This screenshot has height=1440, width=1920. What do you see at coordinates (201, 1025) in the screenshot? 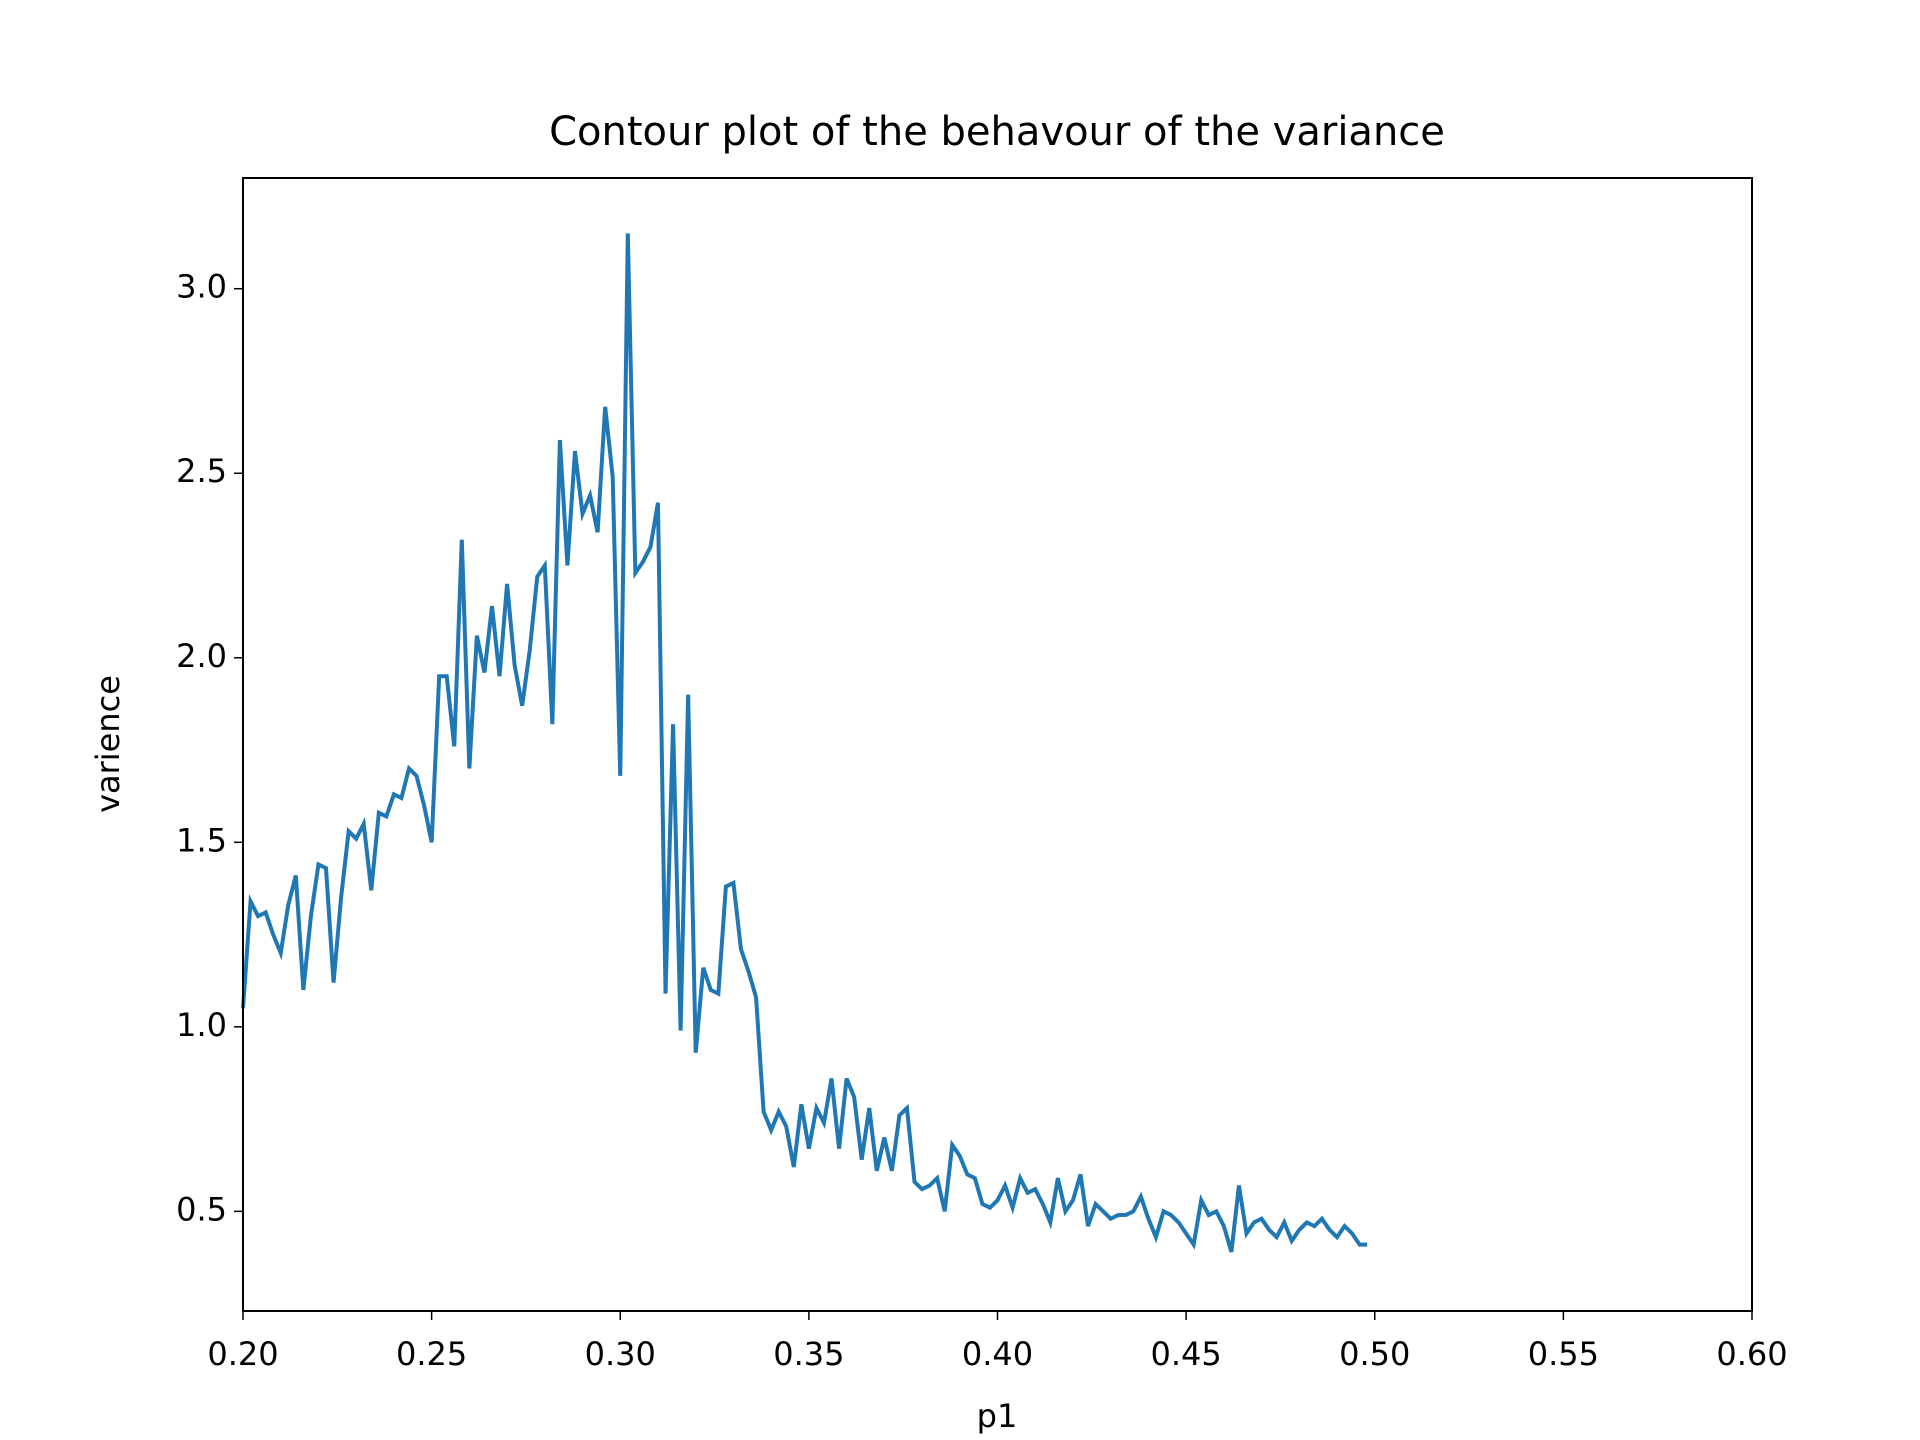
I see `y-tick-label: 1.0` at bounding box center [201, 1025].